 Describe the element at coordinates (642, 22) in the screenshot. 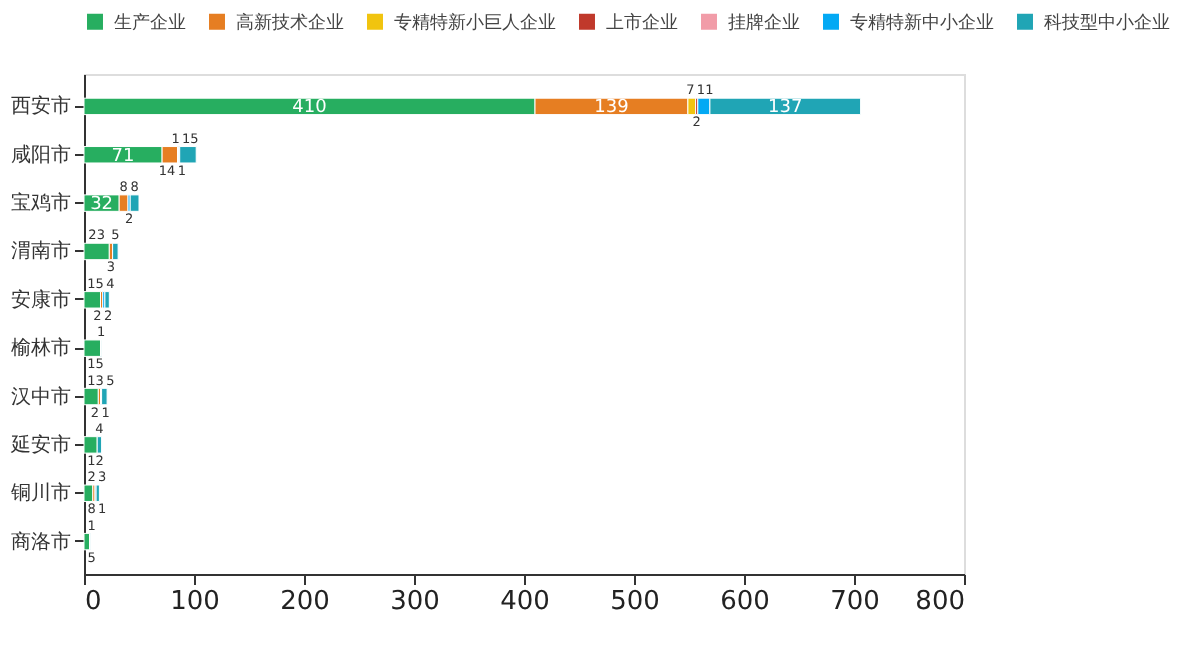

I see `legend-label: 上市企业` at that location.